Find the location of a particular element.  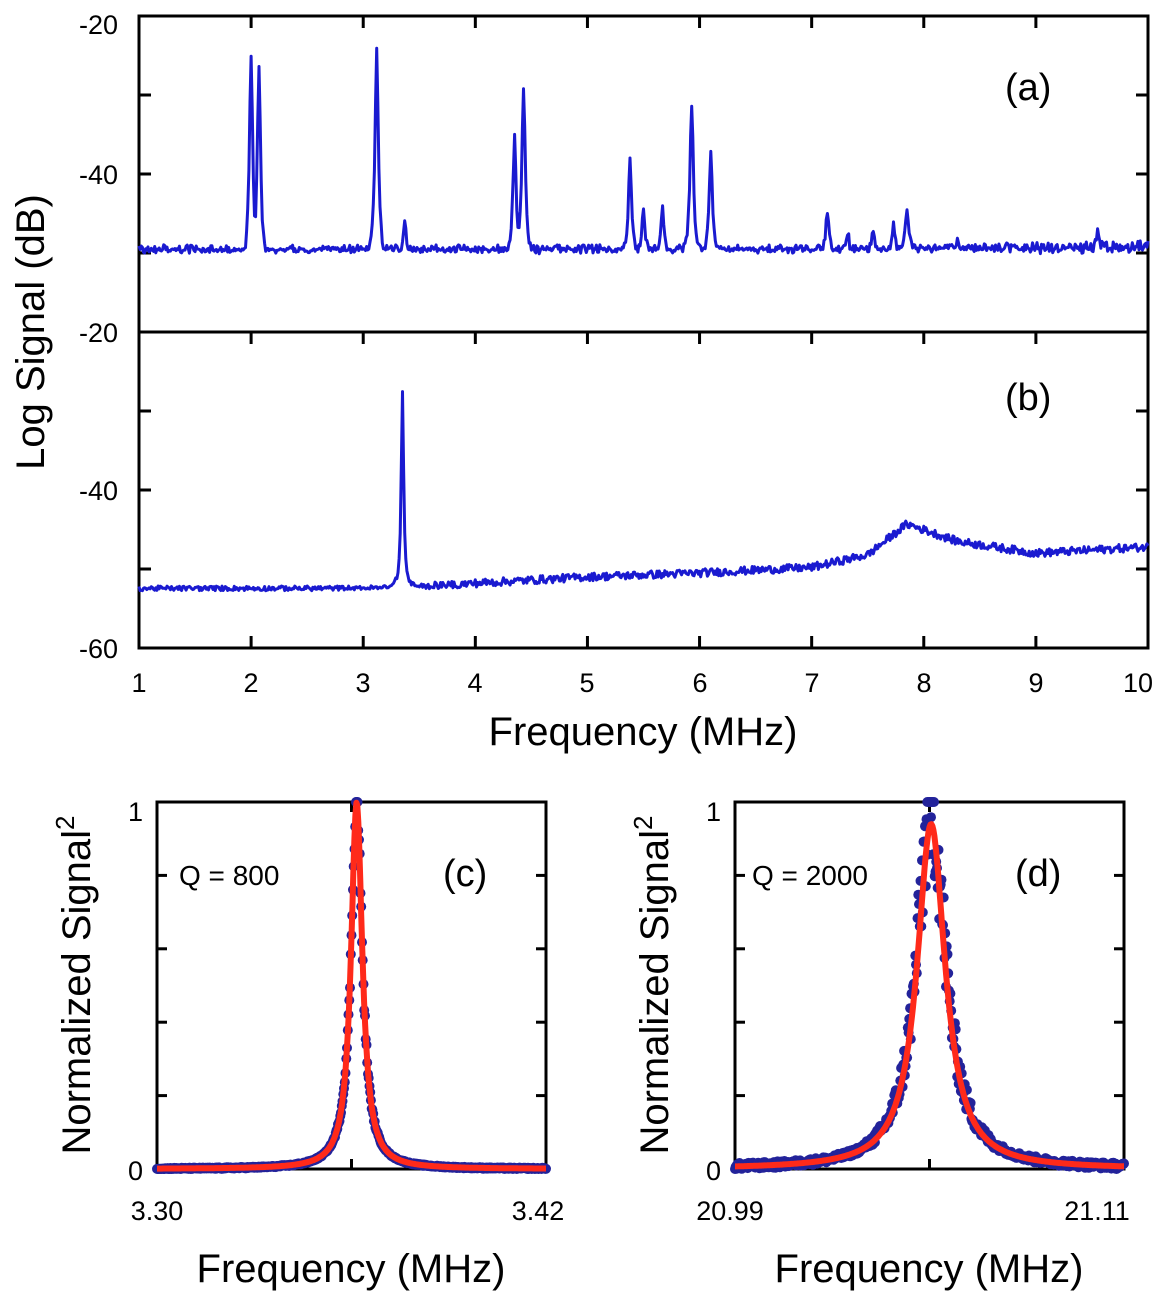

xtick-c-left: 3.30 is located at coordinates (157, 1211).